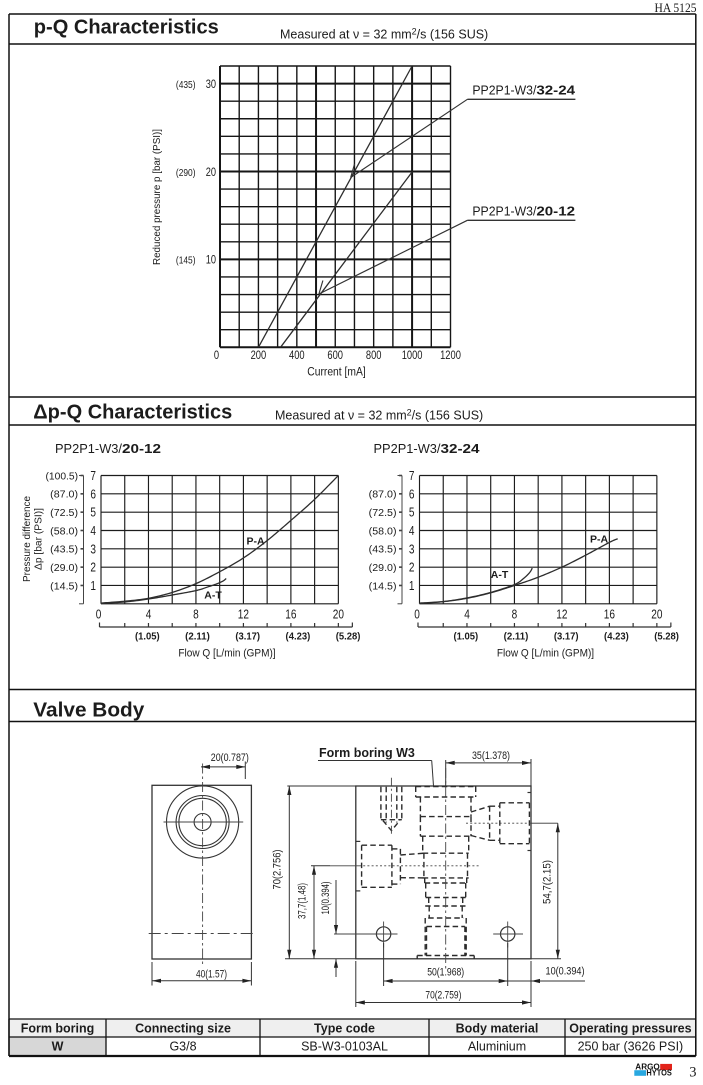  Describe the element at coordinates (278, 870) in the screenshot. I see `svg-text: 70(2.756)` at that location.